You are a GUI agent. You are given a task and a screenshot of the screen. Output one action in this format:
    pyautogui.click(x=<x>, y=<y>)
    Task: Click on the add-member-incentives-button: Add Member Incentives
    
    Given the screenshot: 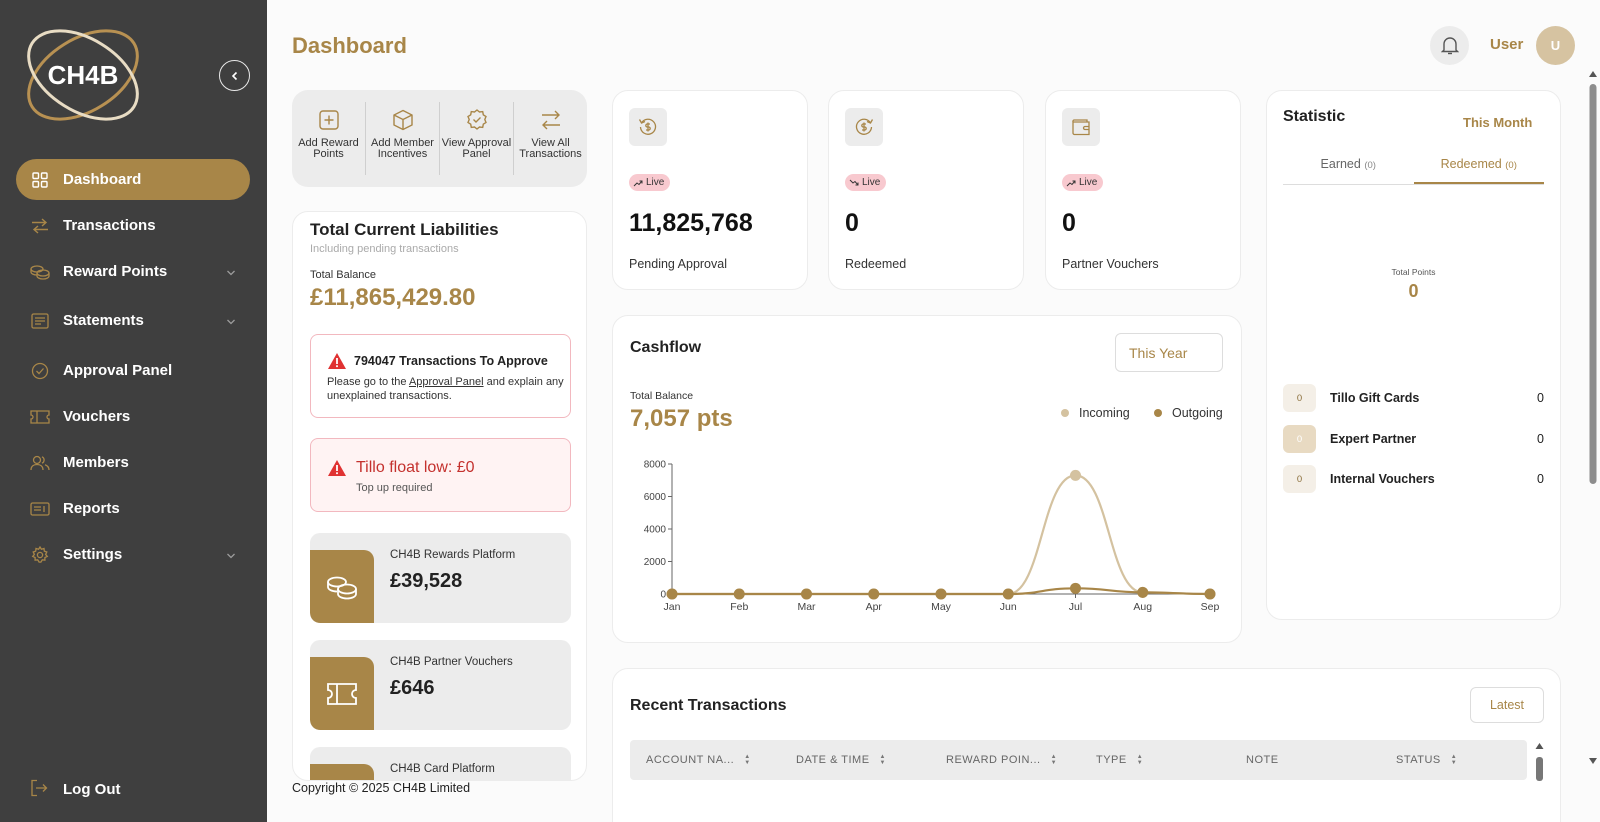 What is the action you would take?
    pyautogui.click(x=403, y=138)
    